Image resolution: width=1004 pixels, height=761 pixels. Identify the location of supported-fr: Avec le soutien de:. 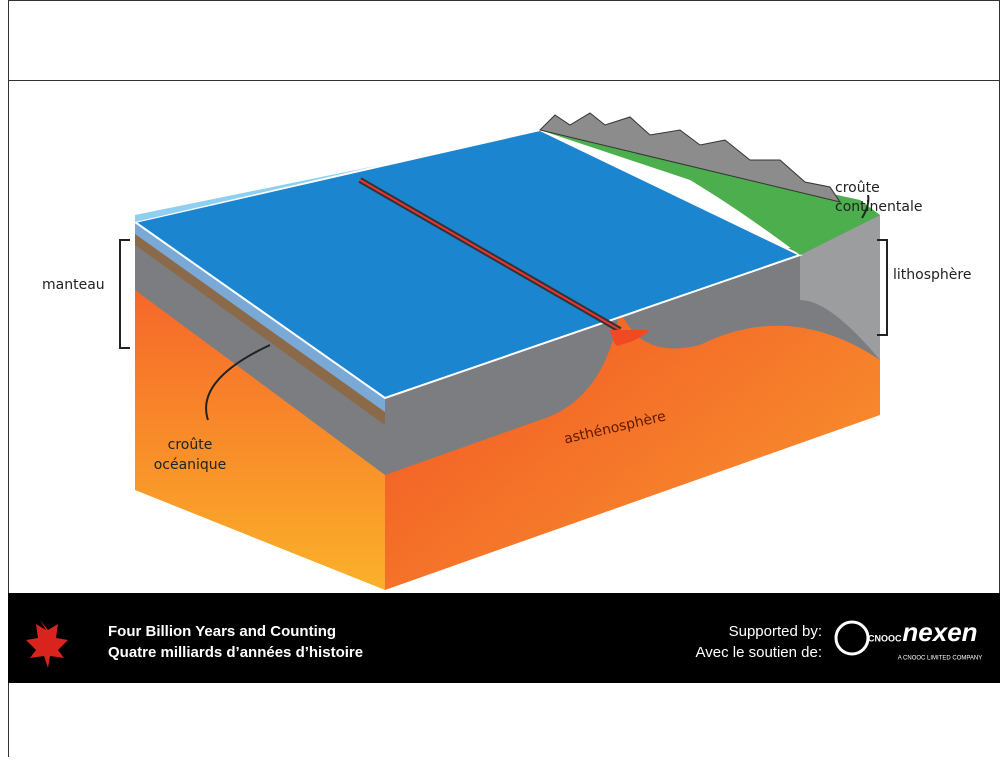
(759, 652).